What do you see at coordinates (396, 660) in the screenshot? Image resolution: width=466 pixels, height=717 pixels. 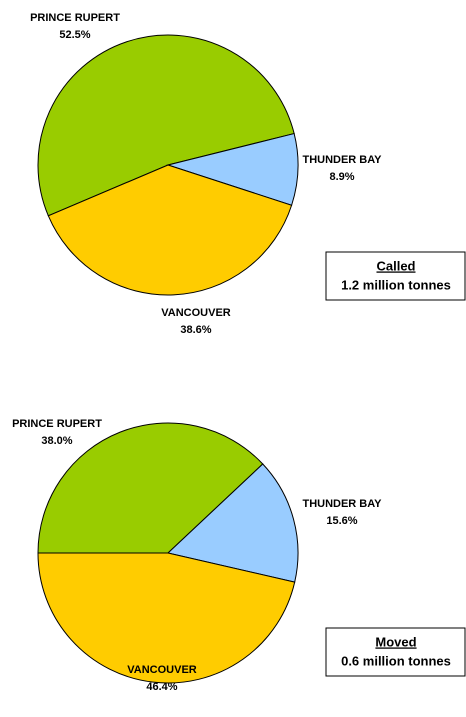 I see `annotation-text: 0.6 million tonnes` at bounding box center [396, 660].